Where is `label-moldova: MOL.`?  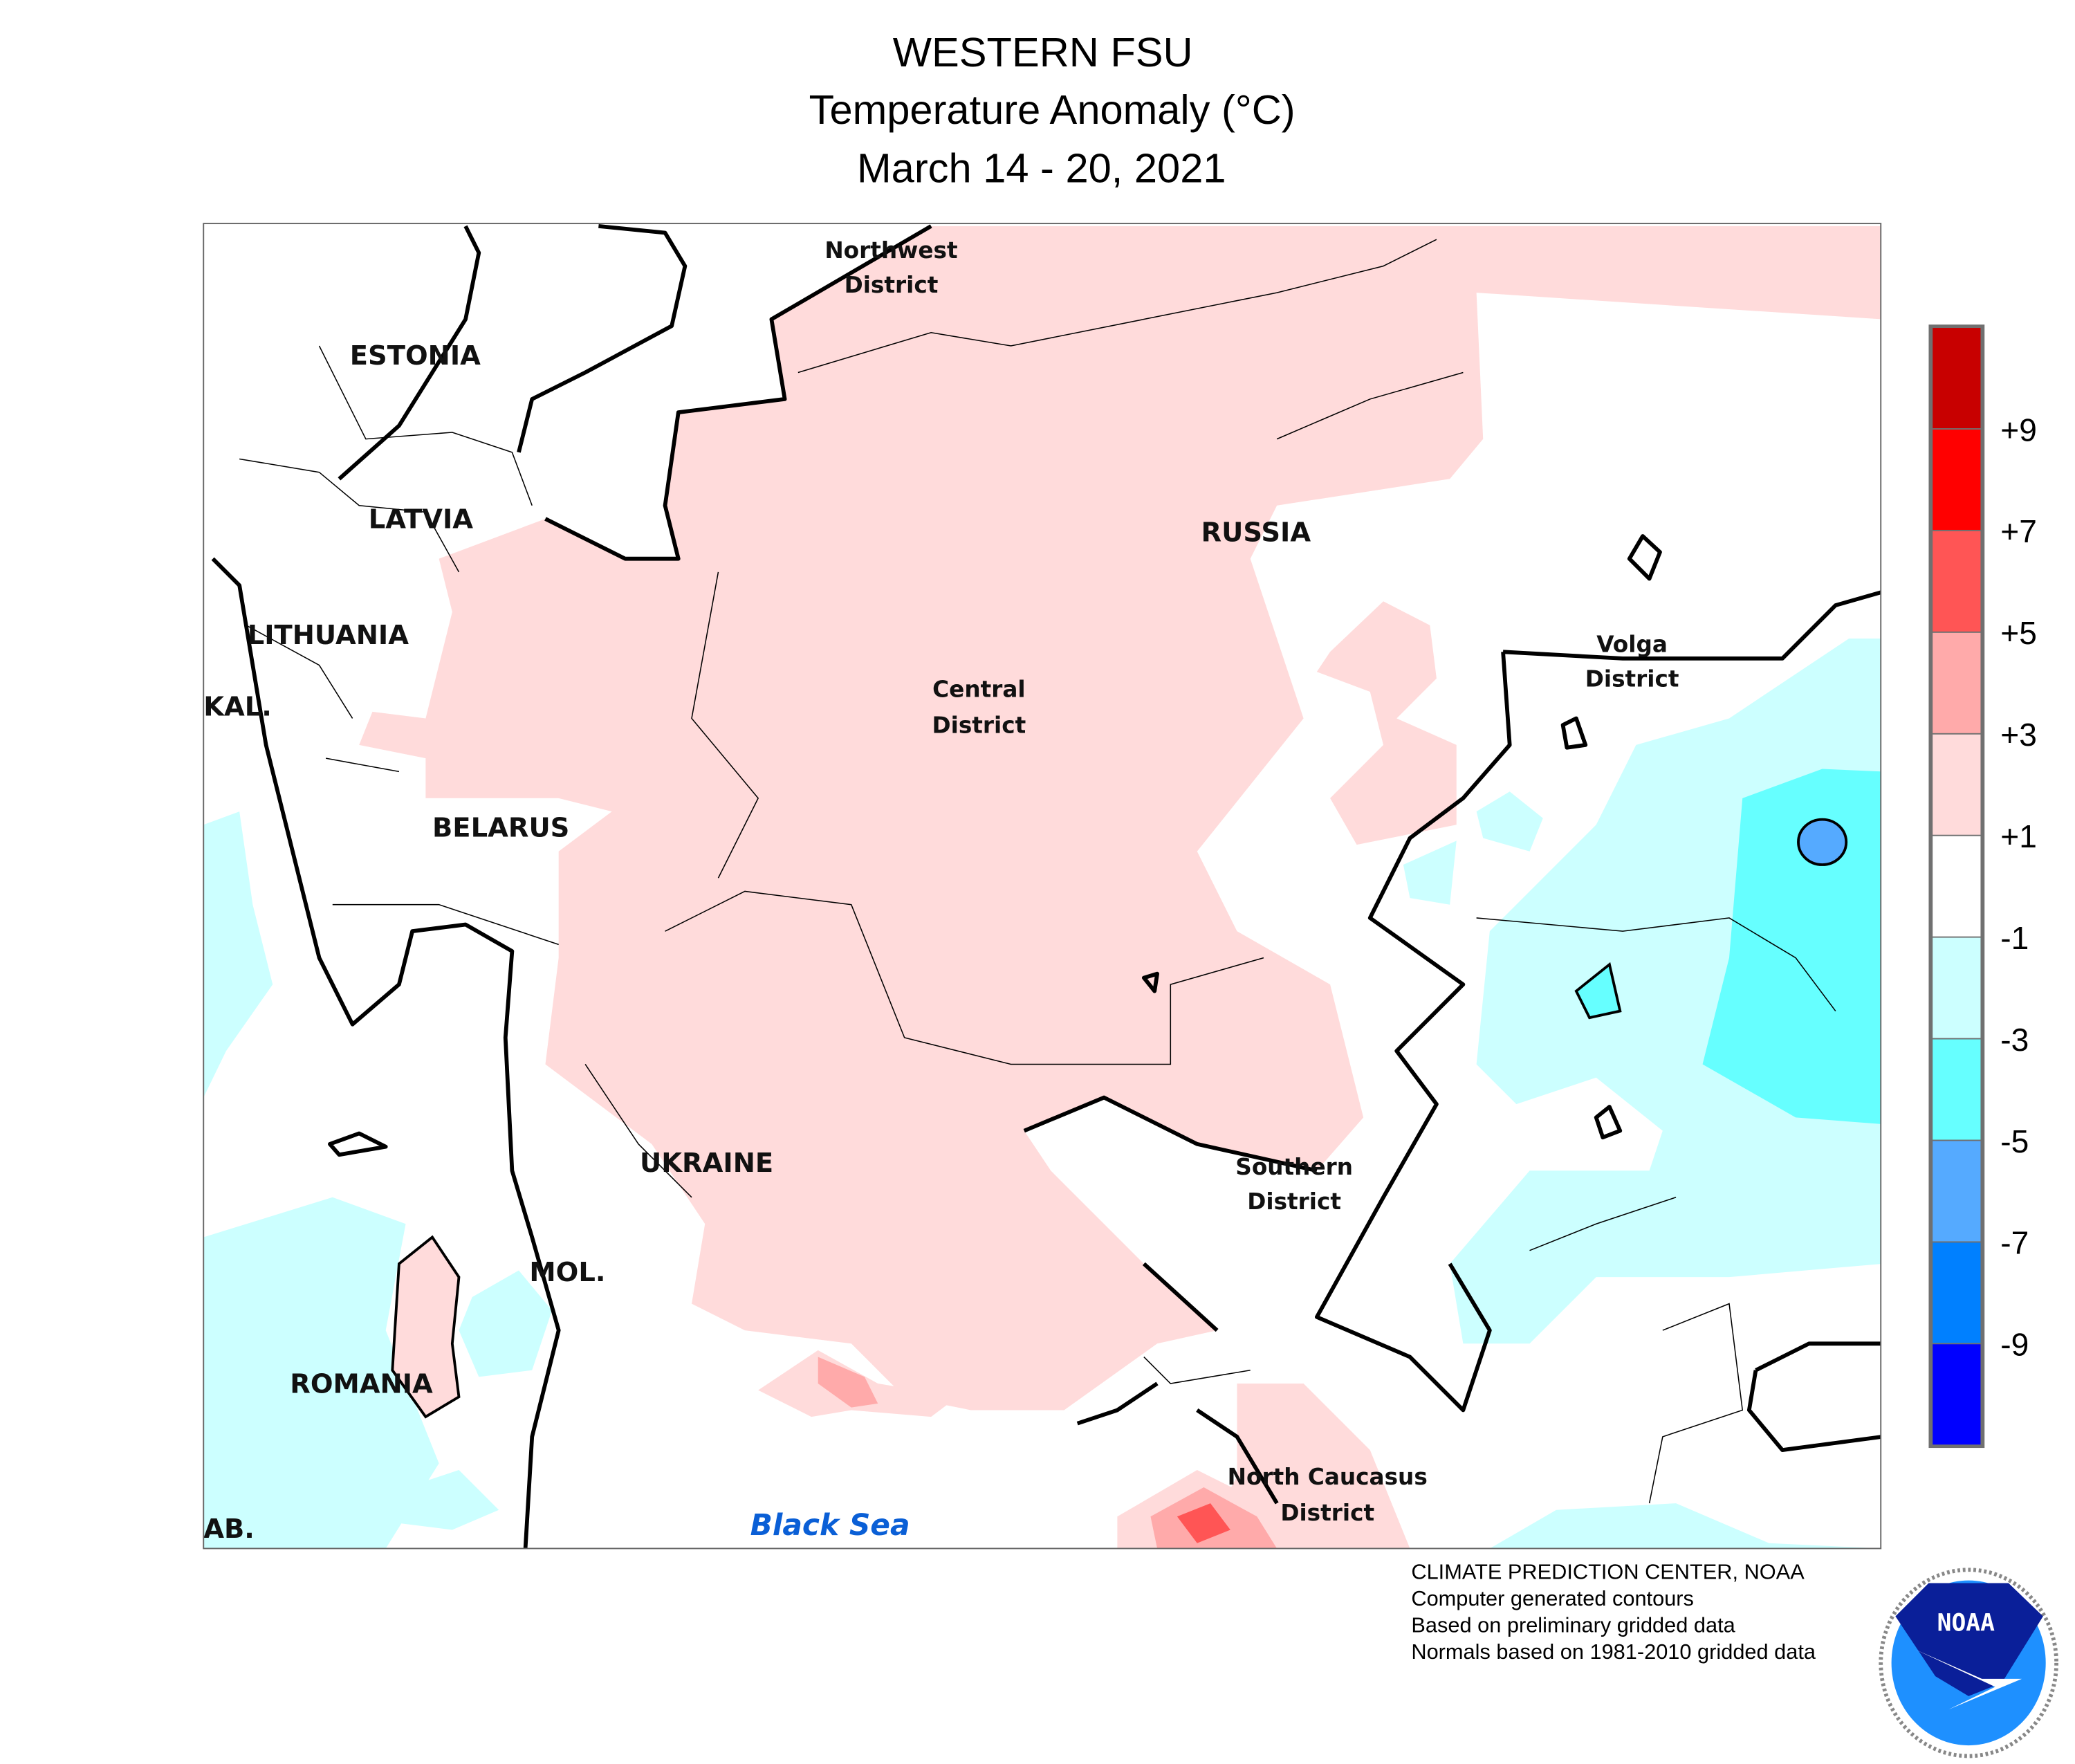
label-moldova: MOL. is located at coordinates (567, 1272).